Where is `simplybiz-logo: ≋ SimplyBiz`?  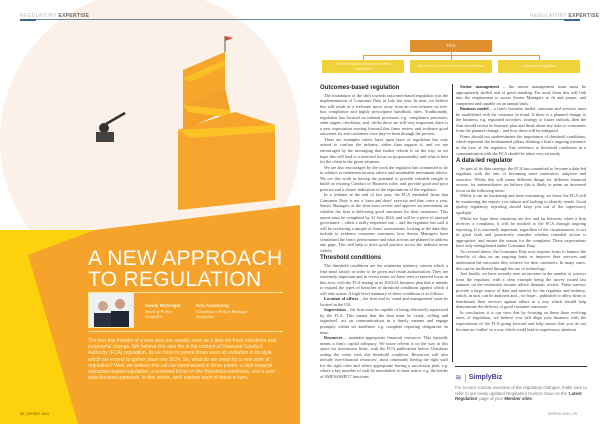 simplybiz-logo: ≋ SimplyBiz is located at coordinates (479, 377).